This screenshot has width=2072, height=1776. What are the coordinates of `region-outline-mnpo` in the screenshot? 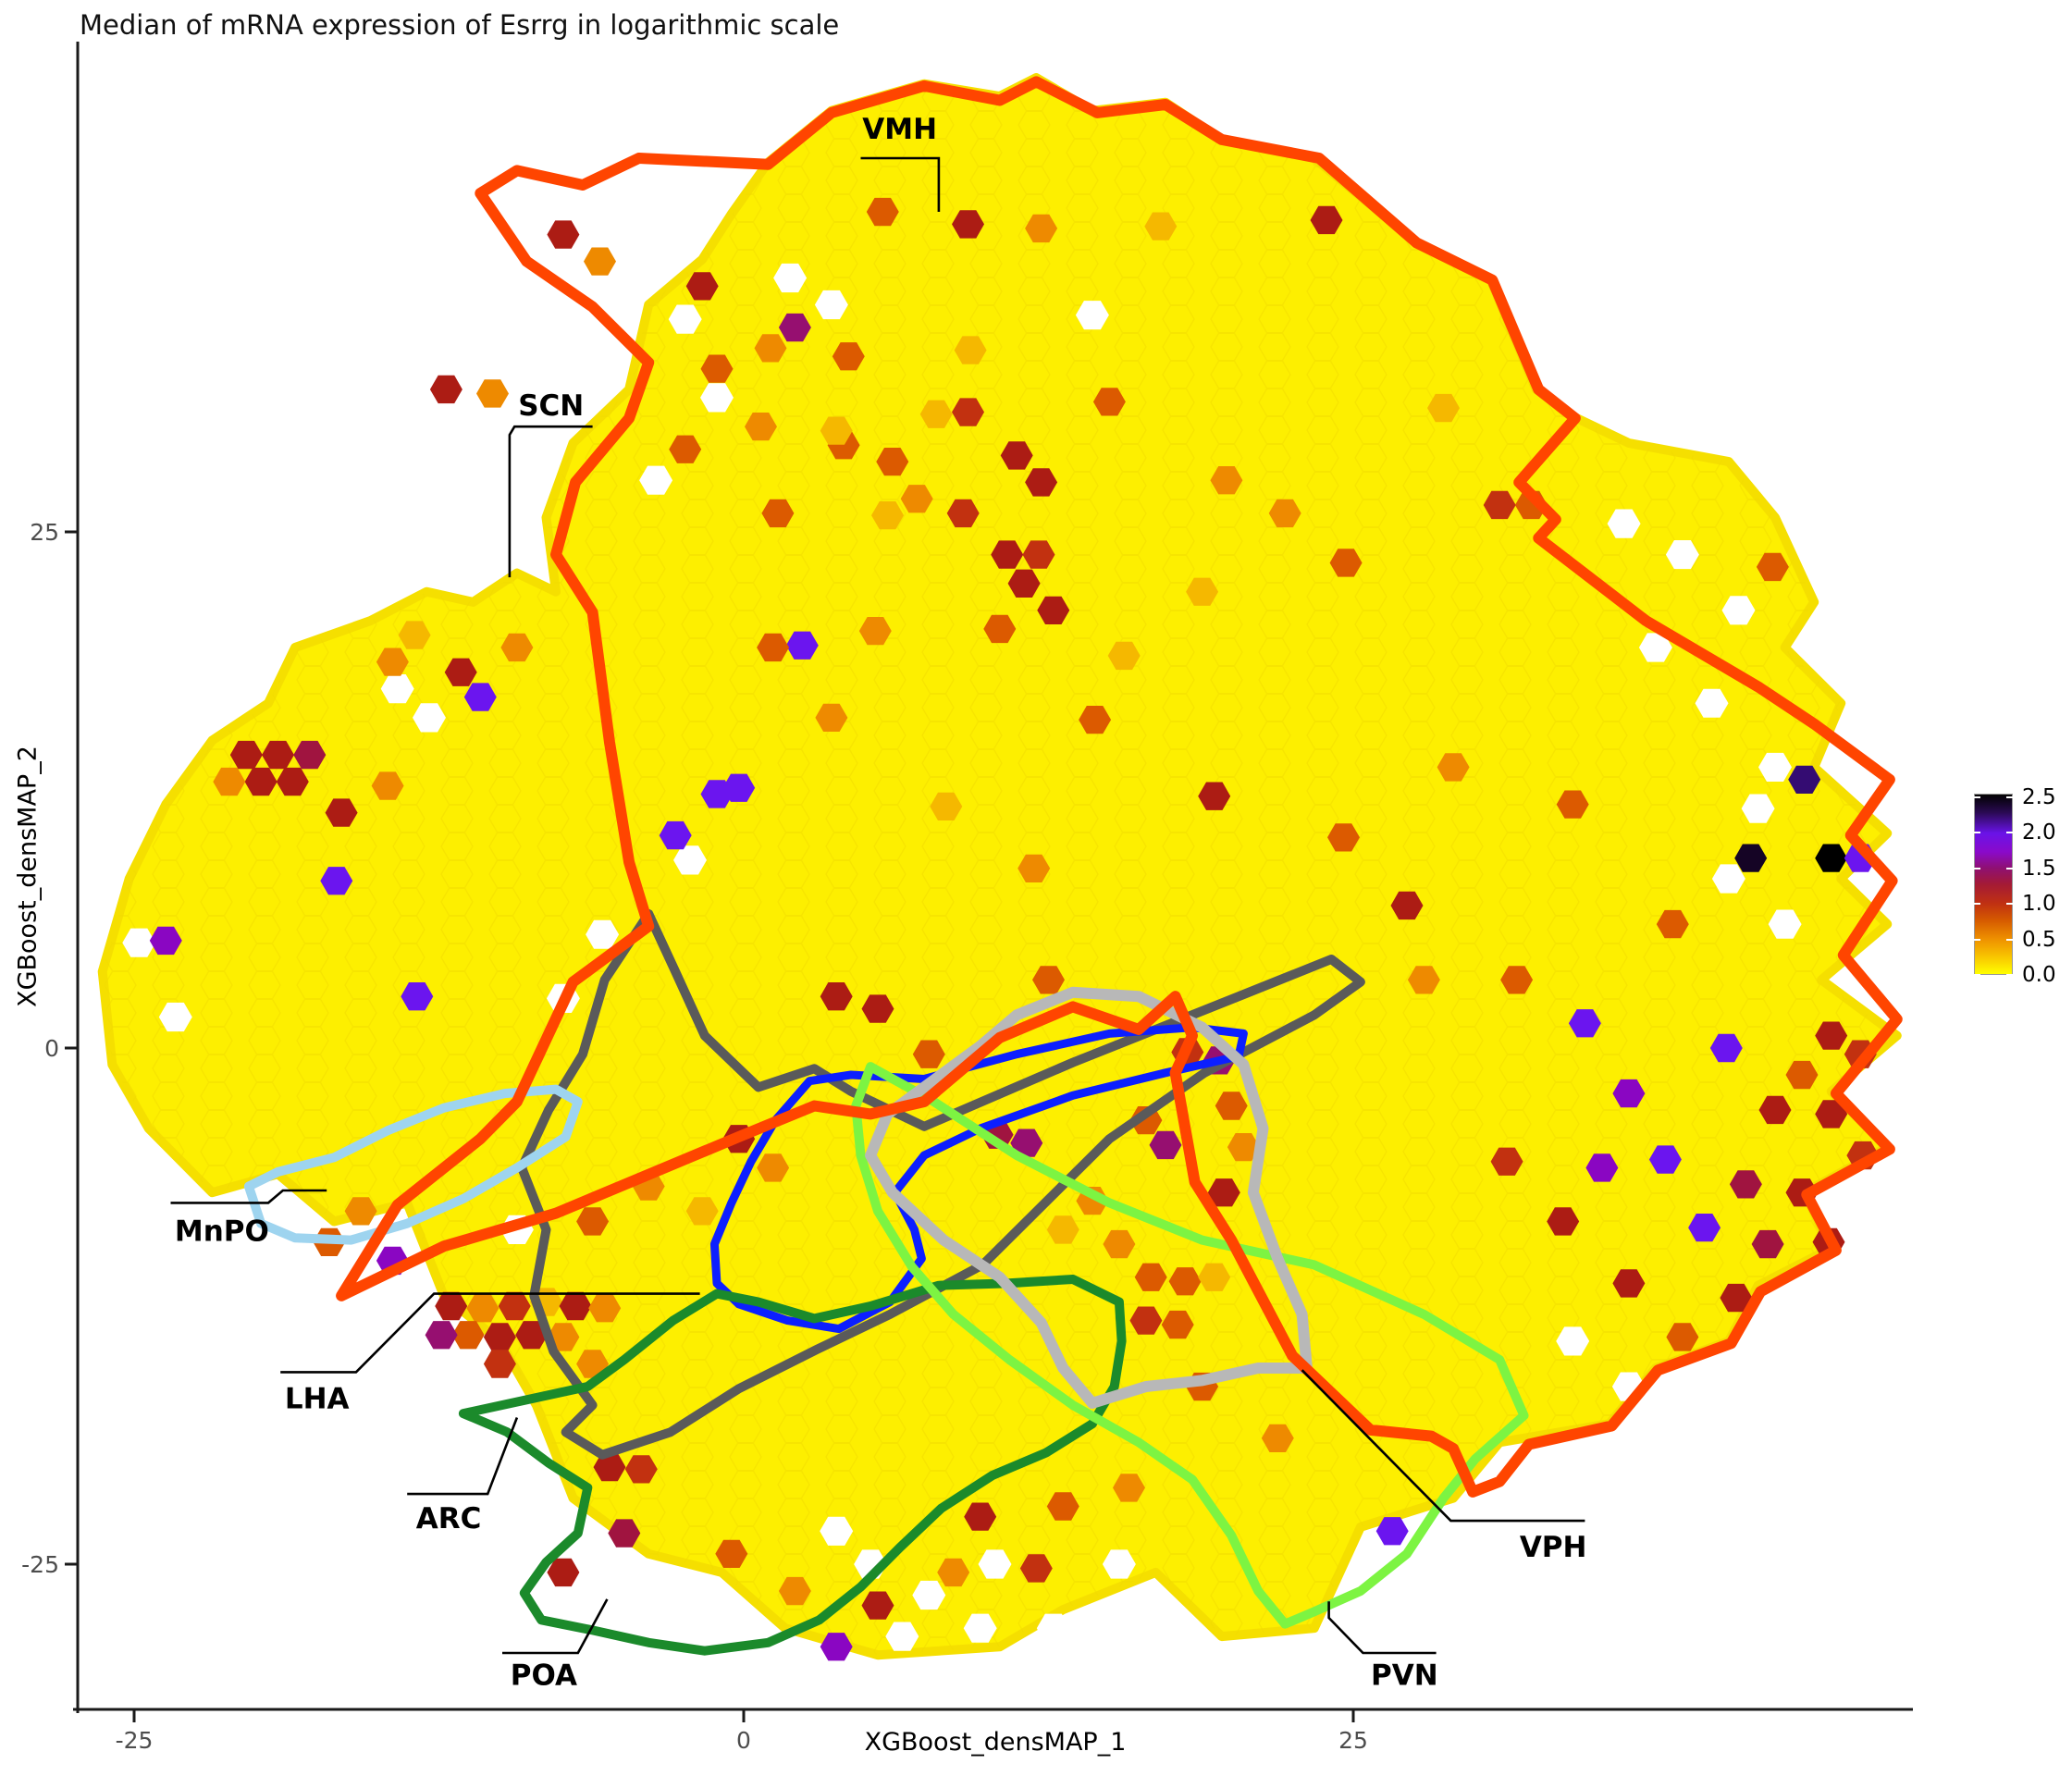 It's located at (413, 1164).